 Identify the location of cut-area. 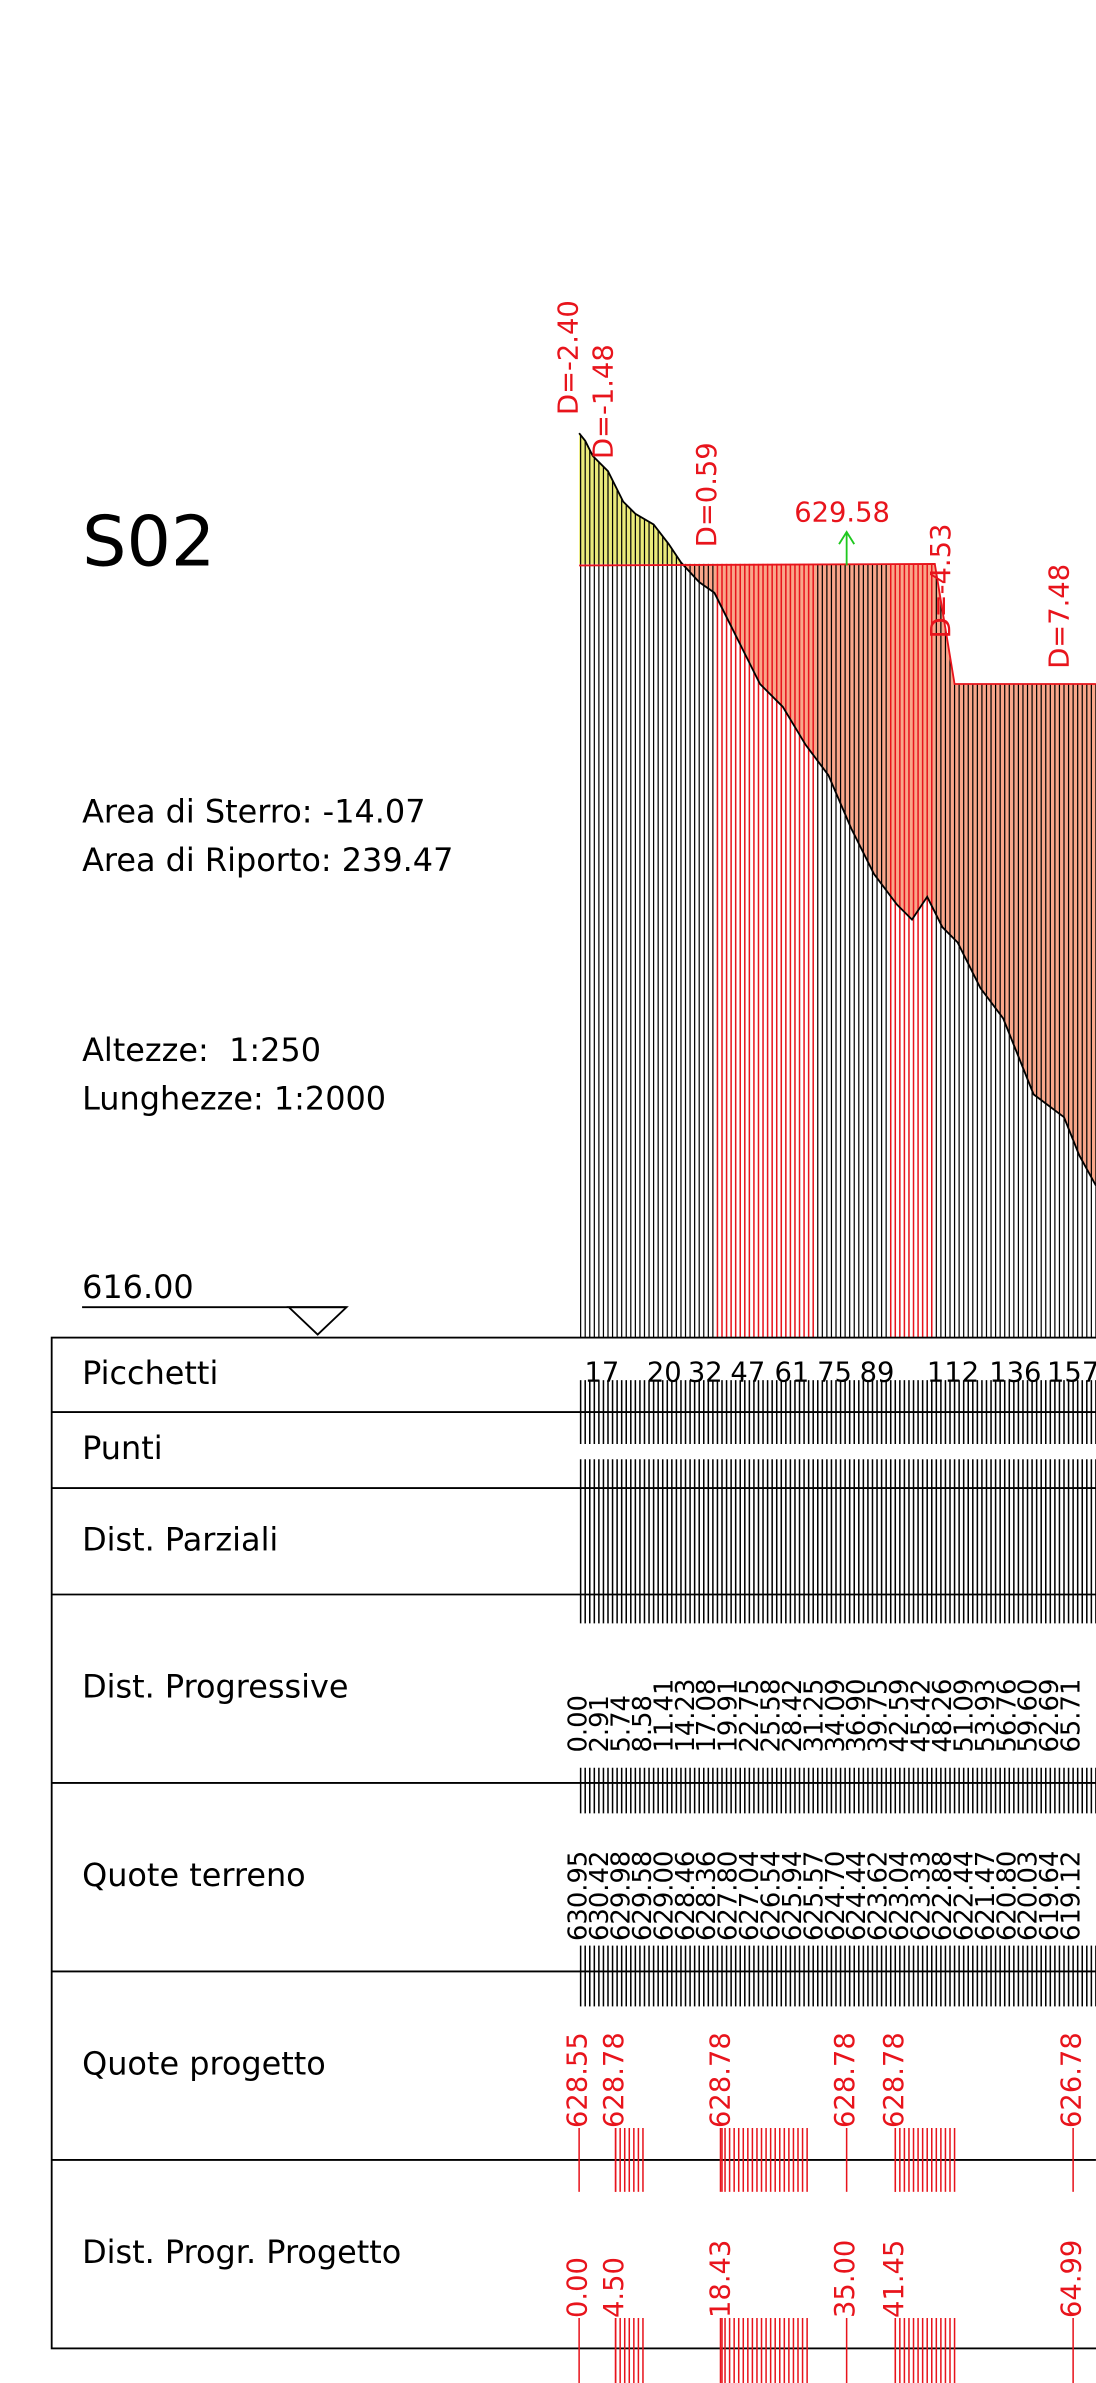
(630, 498).